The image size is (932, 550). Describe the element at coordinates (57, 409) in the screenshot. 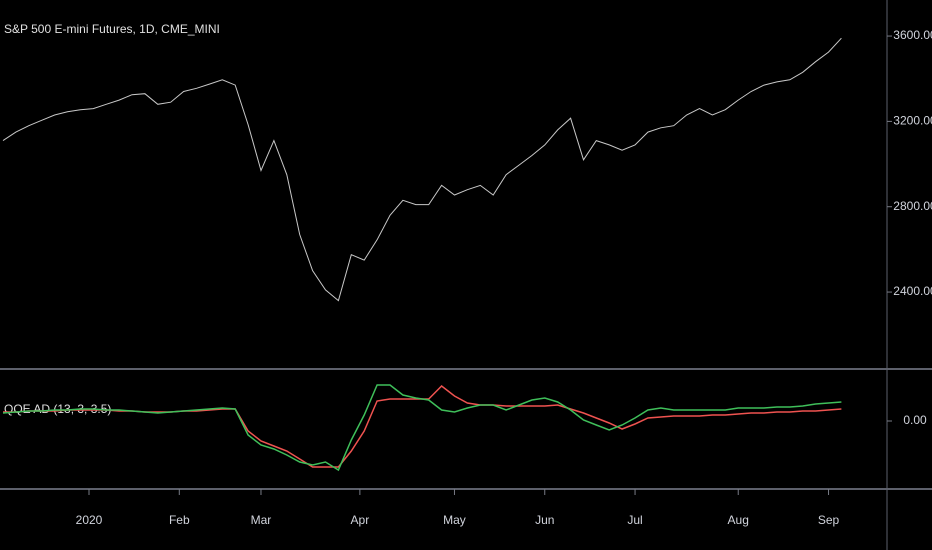

I see `pane-title: QQE AD (13, 3, 3.5)` at that location.